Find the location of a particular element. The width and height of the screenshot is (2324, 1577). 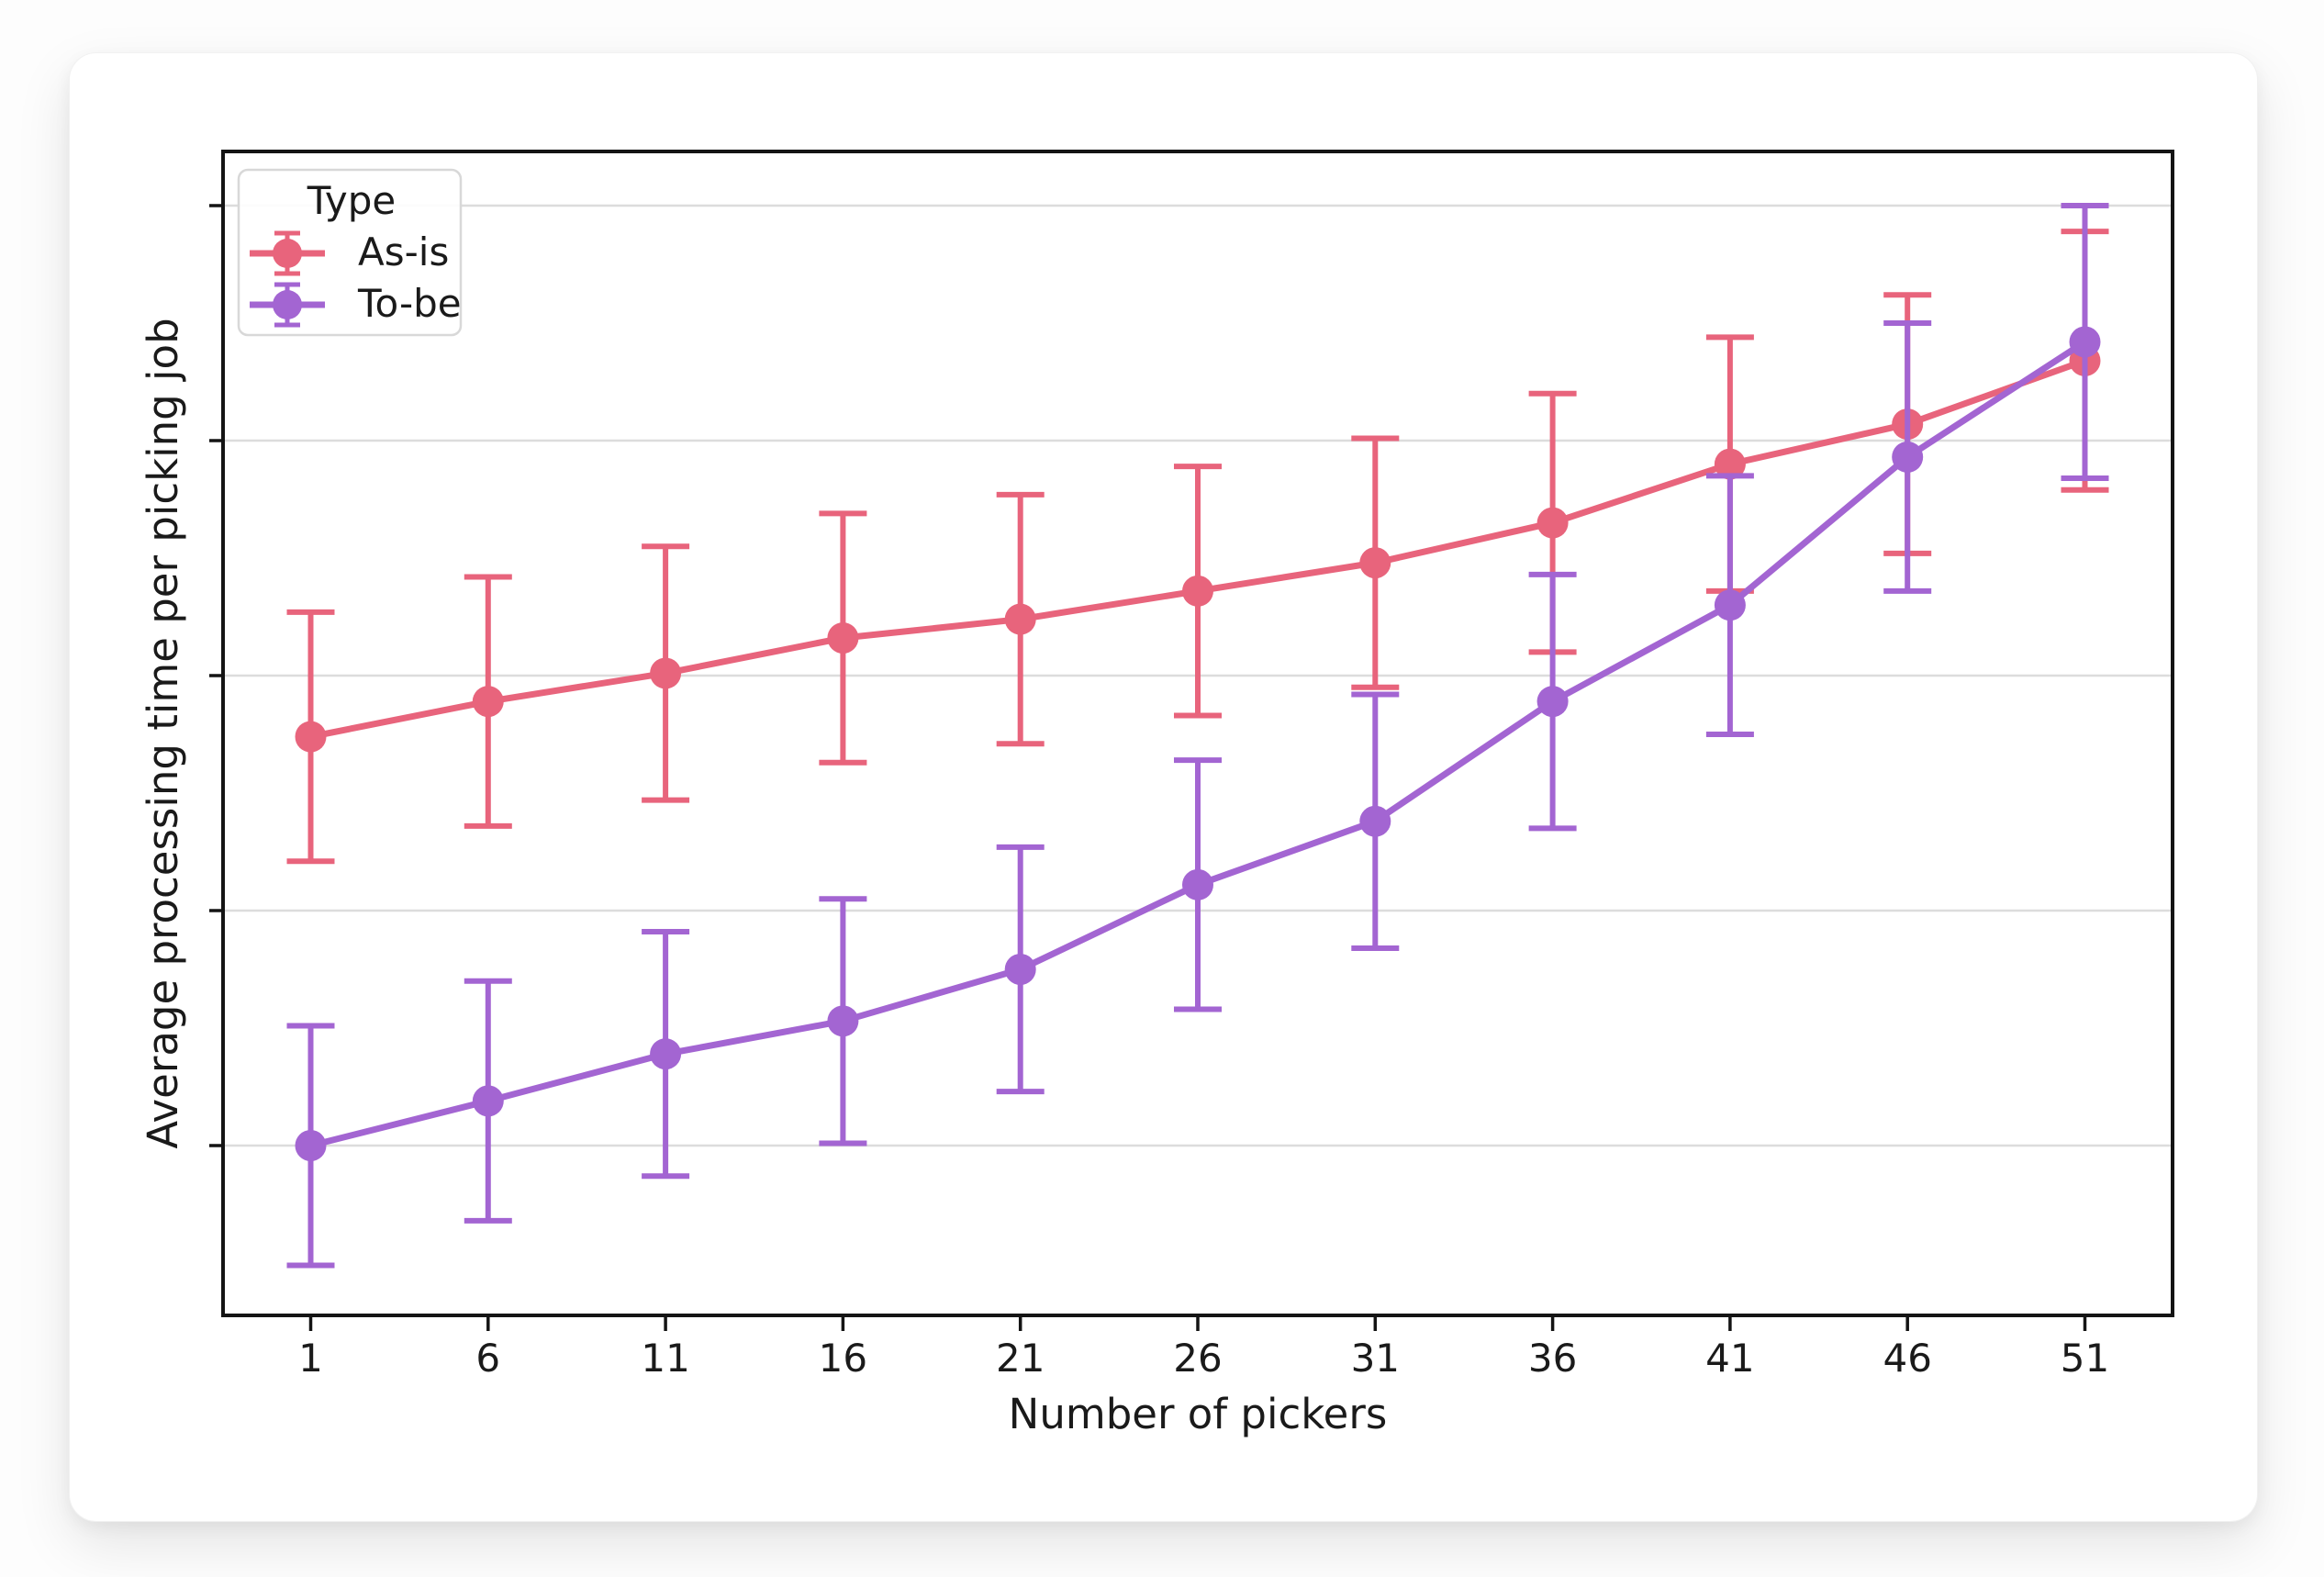

legend: Type As-is To-be is located at coordinates (350, 253).